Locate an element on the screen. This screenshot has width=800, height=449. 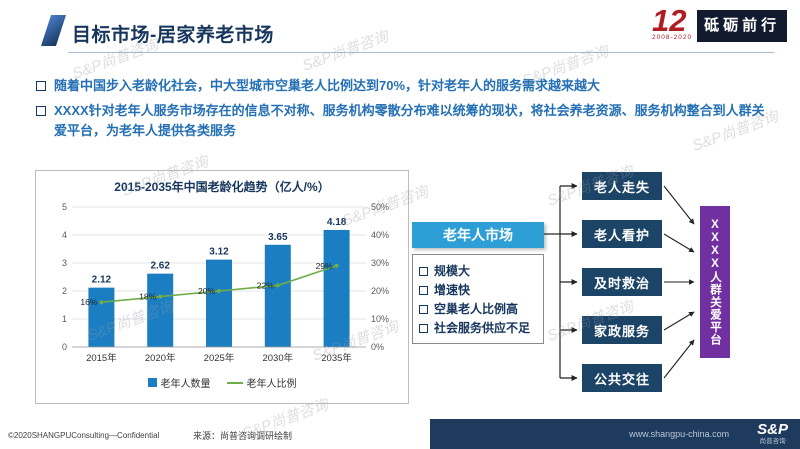
market-item: 空巢老人比例高 is located at coordinates (478, 309).